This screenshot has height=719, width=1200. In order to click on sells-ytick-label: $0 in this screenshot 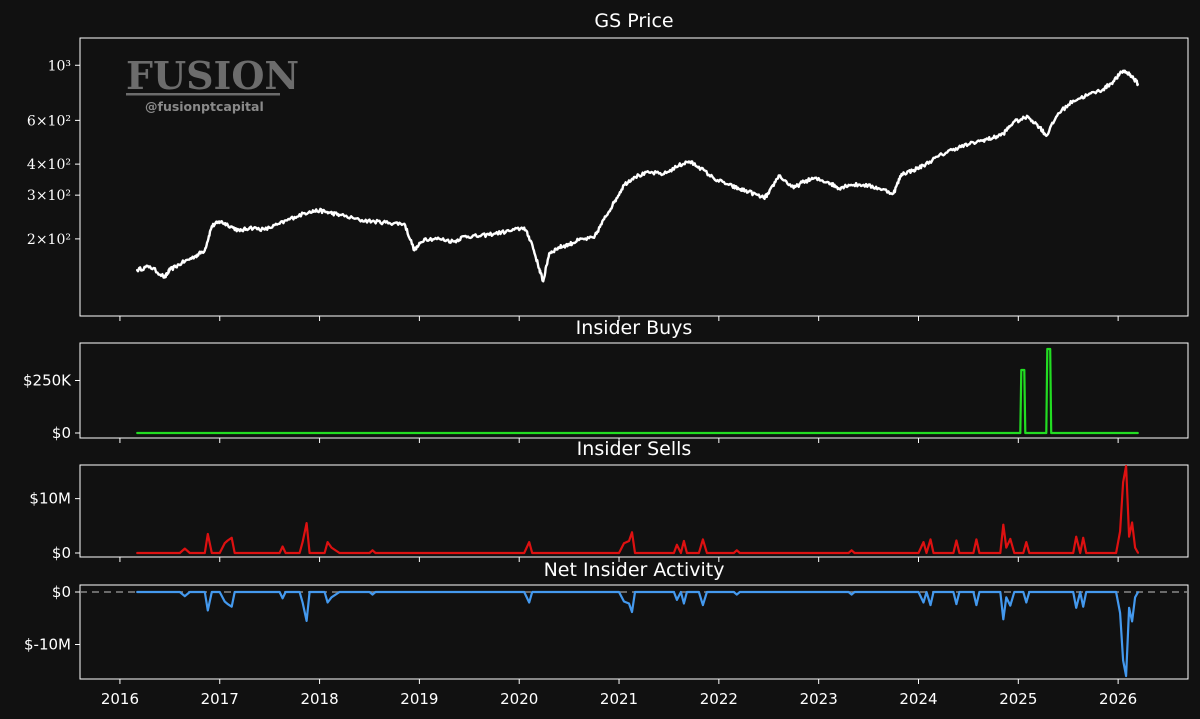, I will do `click(61, 553)`.